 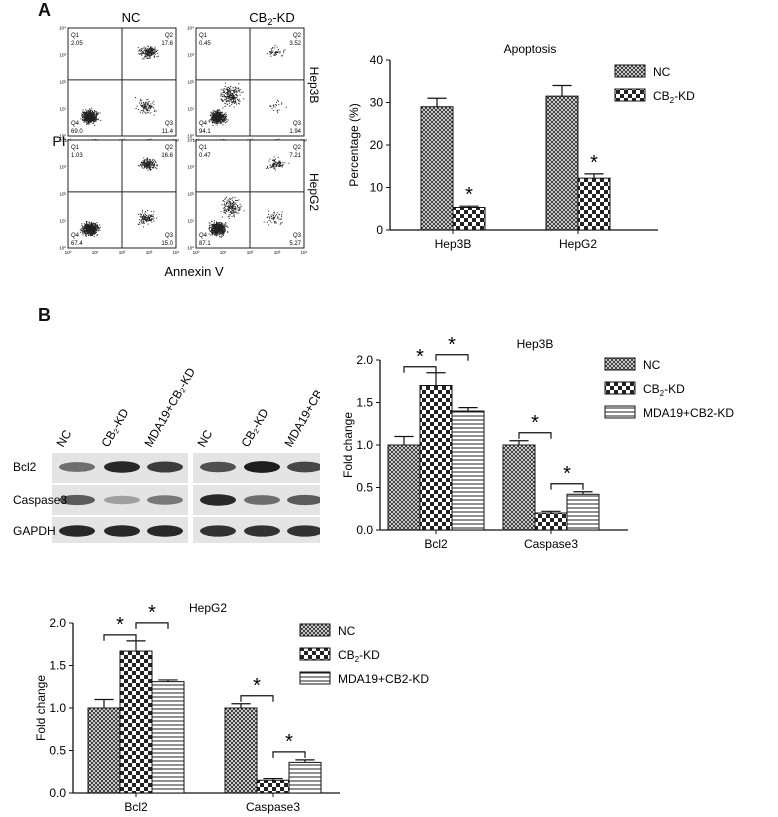 What do you see at coordinates (44, 315) in the screenshot?
I see `panel-label-b: B` at bounding box center [44, 315].